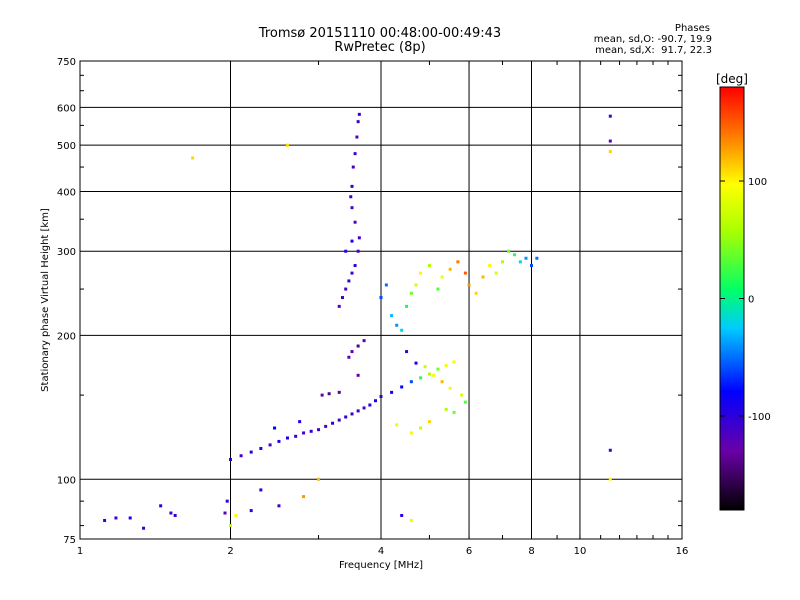 This screenshot has height=600, width=800. Describe the element at coordinates (652, 39) in the screenshot. I see `legend-line-o: mean, sd,O: -90.7, 19.9` at that location.